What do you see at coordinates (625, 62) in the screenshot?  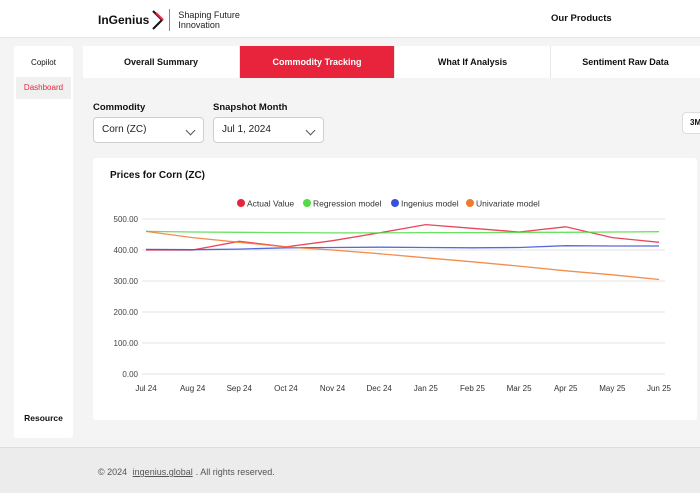 I see `tab-sentiment-raw-data: Sentiment Raw Data` at bounding box center [625, 62].